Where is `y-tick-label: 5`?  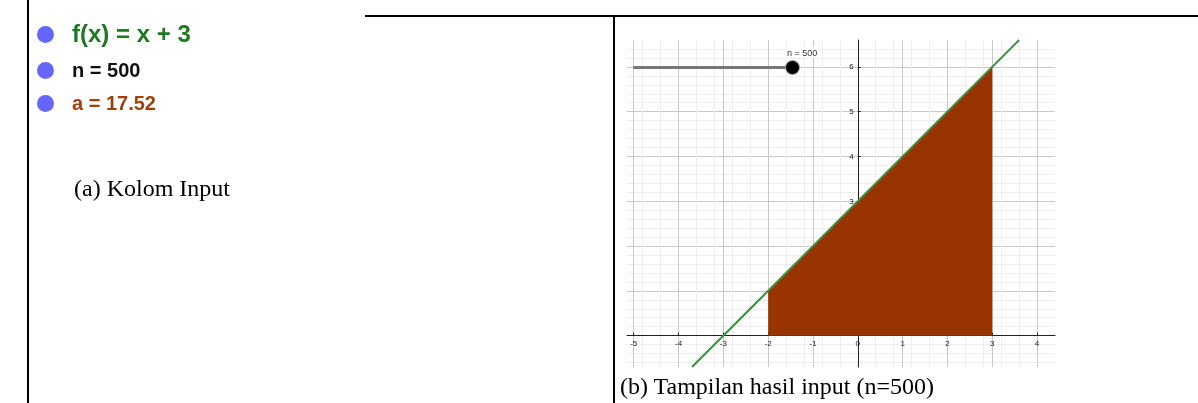
y-tick-label: 5 is located at coordinates (852, 112).